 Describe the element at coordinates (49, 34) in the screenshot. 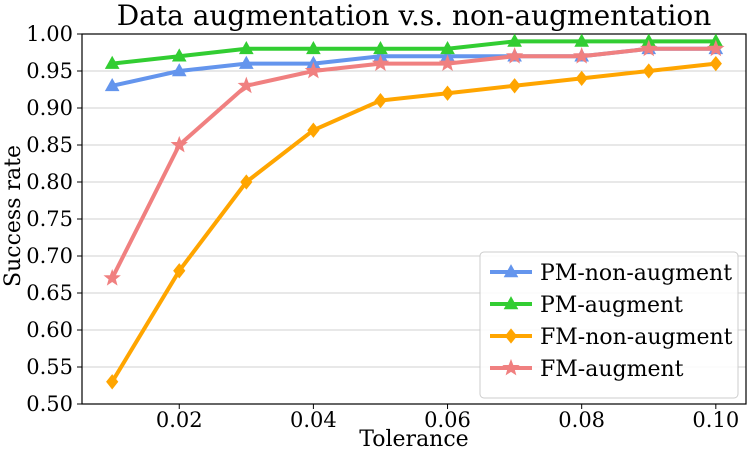

I see `y-tick-label: 1.00` at that location.